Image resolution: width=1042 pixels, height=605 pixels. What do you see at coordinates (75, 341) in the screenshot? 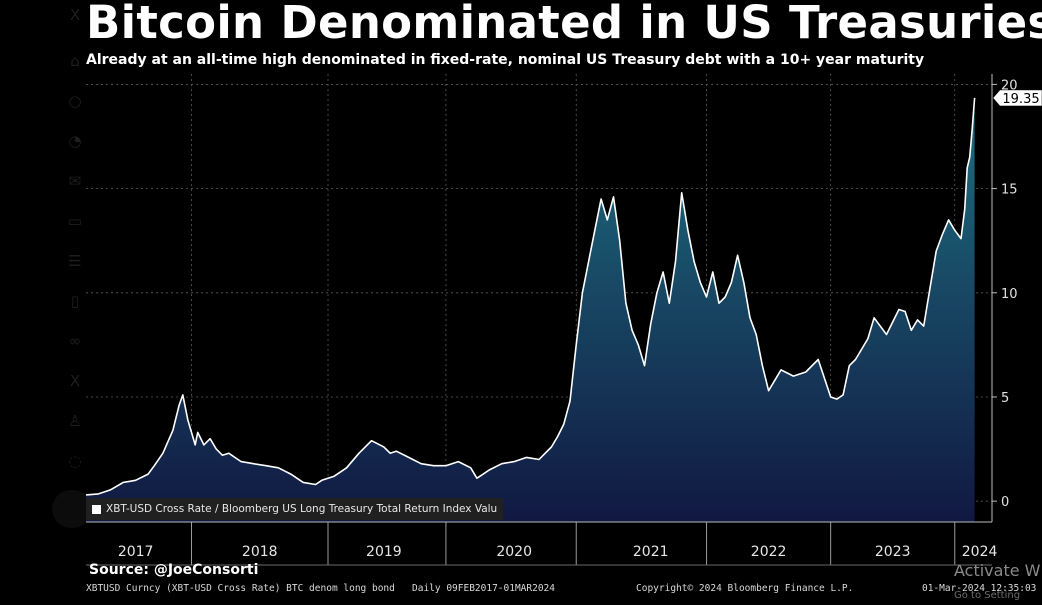
I see `communities-icon: ∞` at bounding box center [75, 341].